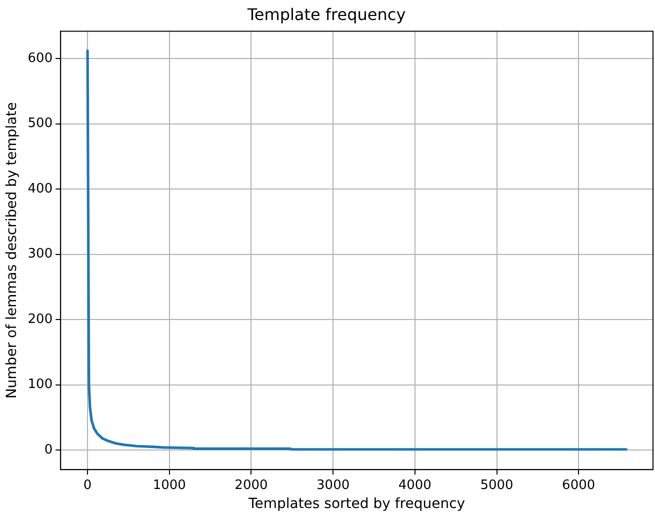 This screenshot has height=517, width=655. I want to click on y-tick-label: 400, so click(40, 188).